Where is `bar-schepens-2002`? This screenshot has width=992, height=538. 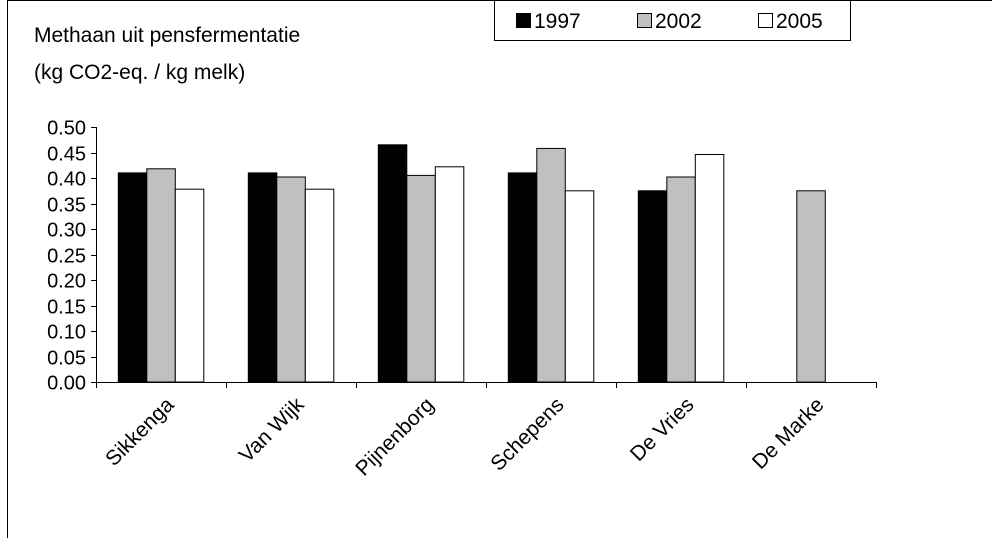 bar-schepens-2002 is located at coordinates (551, 265).